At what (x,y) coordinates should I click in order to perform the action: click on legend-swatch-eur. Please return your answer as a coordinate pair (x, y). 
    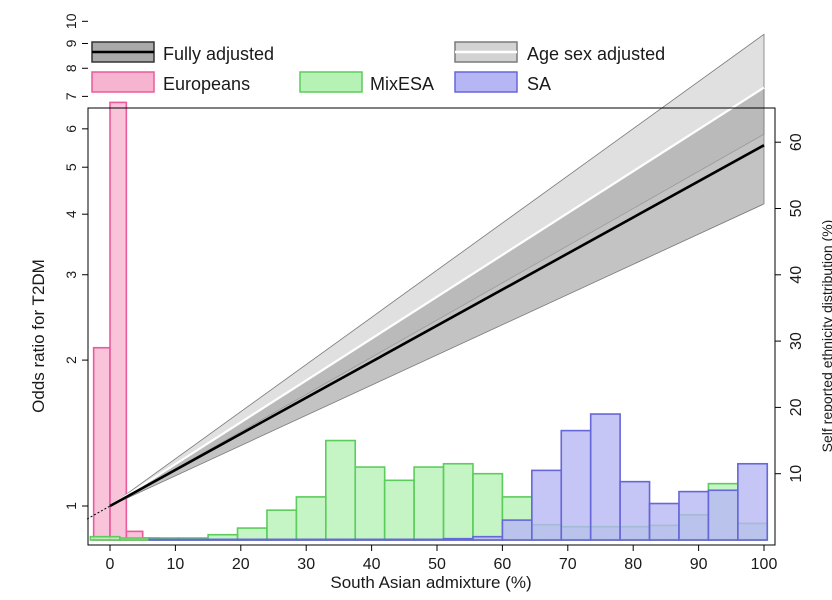
    Looking at the image, I should click on (123, 82).